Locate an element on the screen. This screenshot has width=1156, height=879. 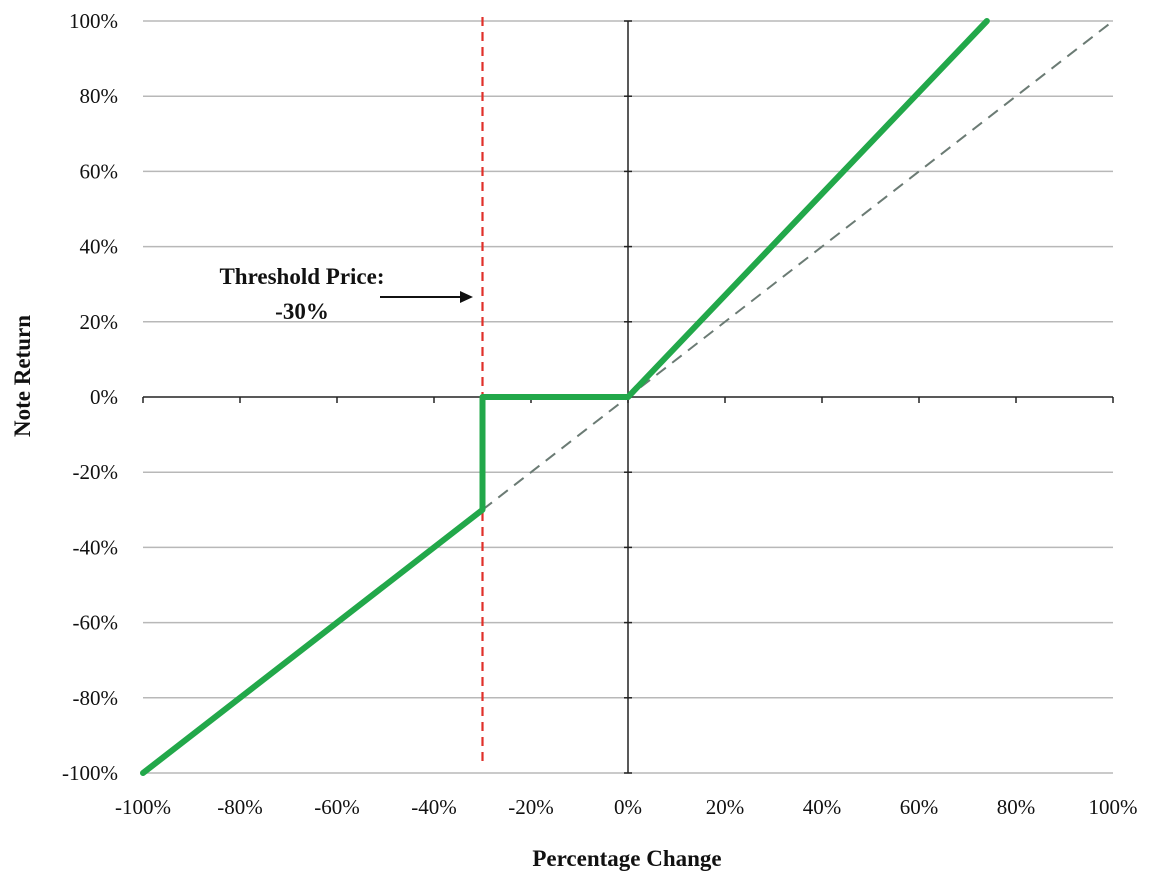
annotation-line-2: -30% is located at coordinates (302, 311).